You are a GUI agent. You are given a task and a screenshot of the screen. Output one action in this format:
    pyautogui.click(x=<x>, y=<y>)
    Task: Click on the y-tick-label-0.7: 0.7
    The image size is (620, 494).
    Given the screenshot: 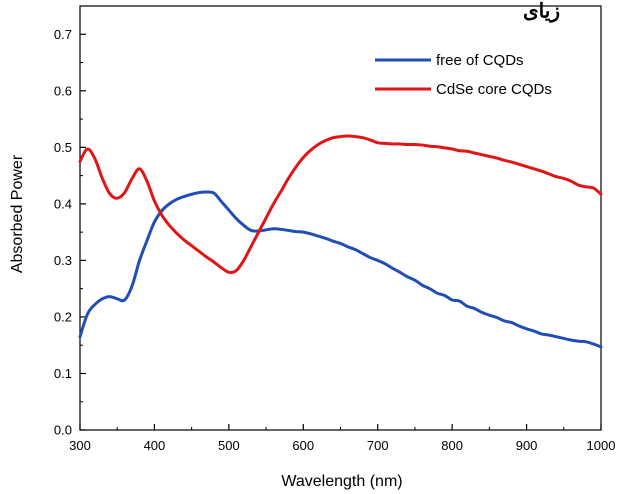 What is the action you would take?
    pyautogui.click(x=63, y=34)
    